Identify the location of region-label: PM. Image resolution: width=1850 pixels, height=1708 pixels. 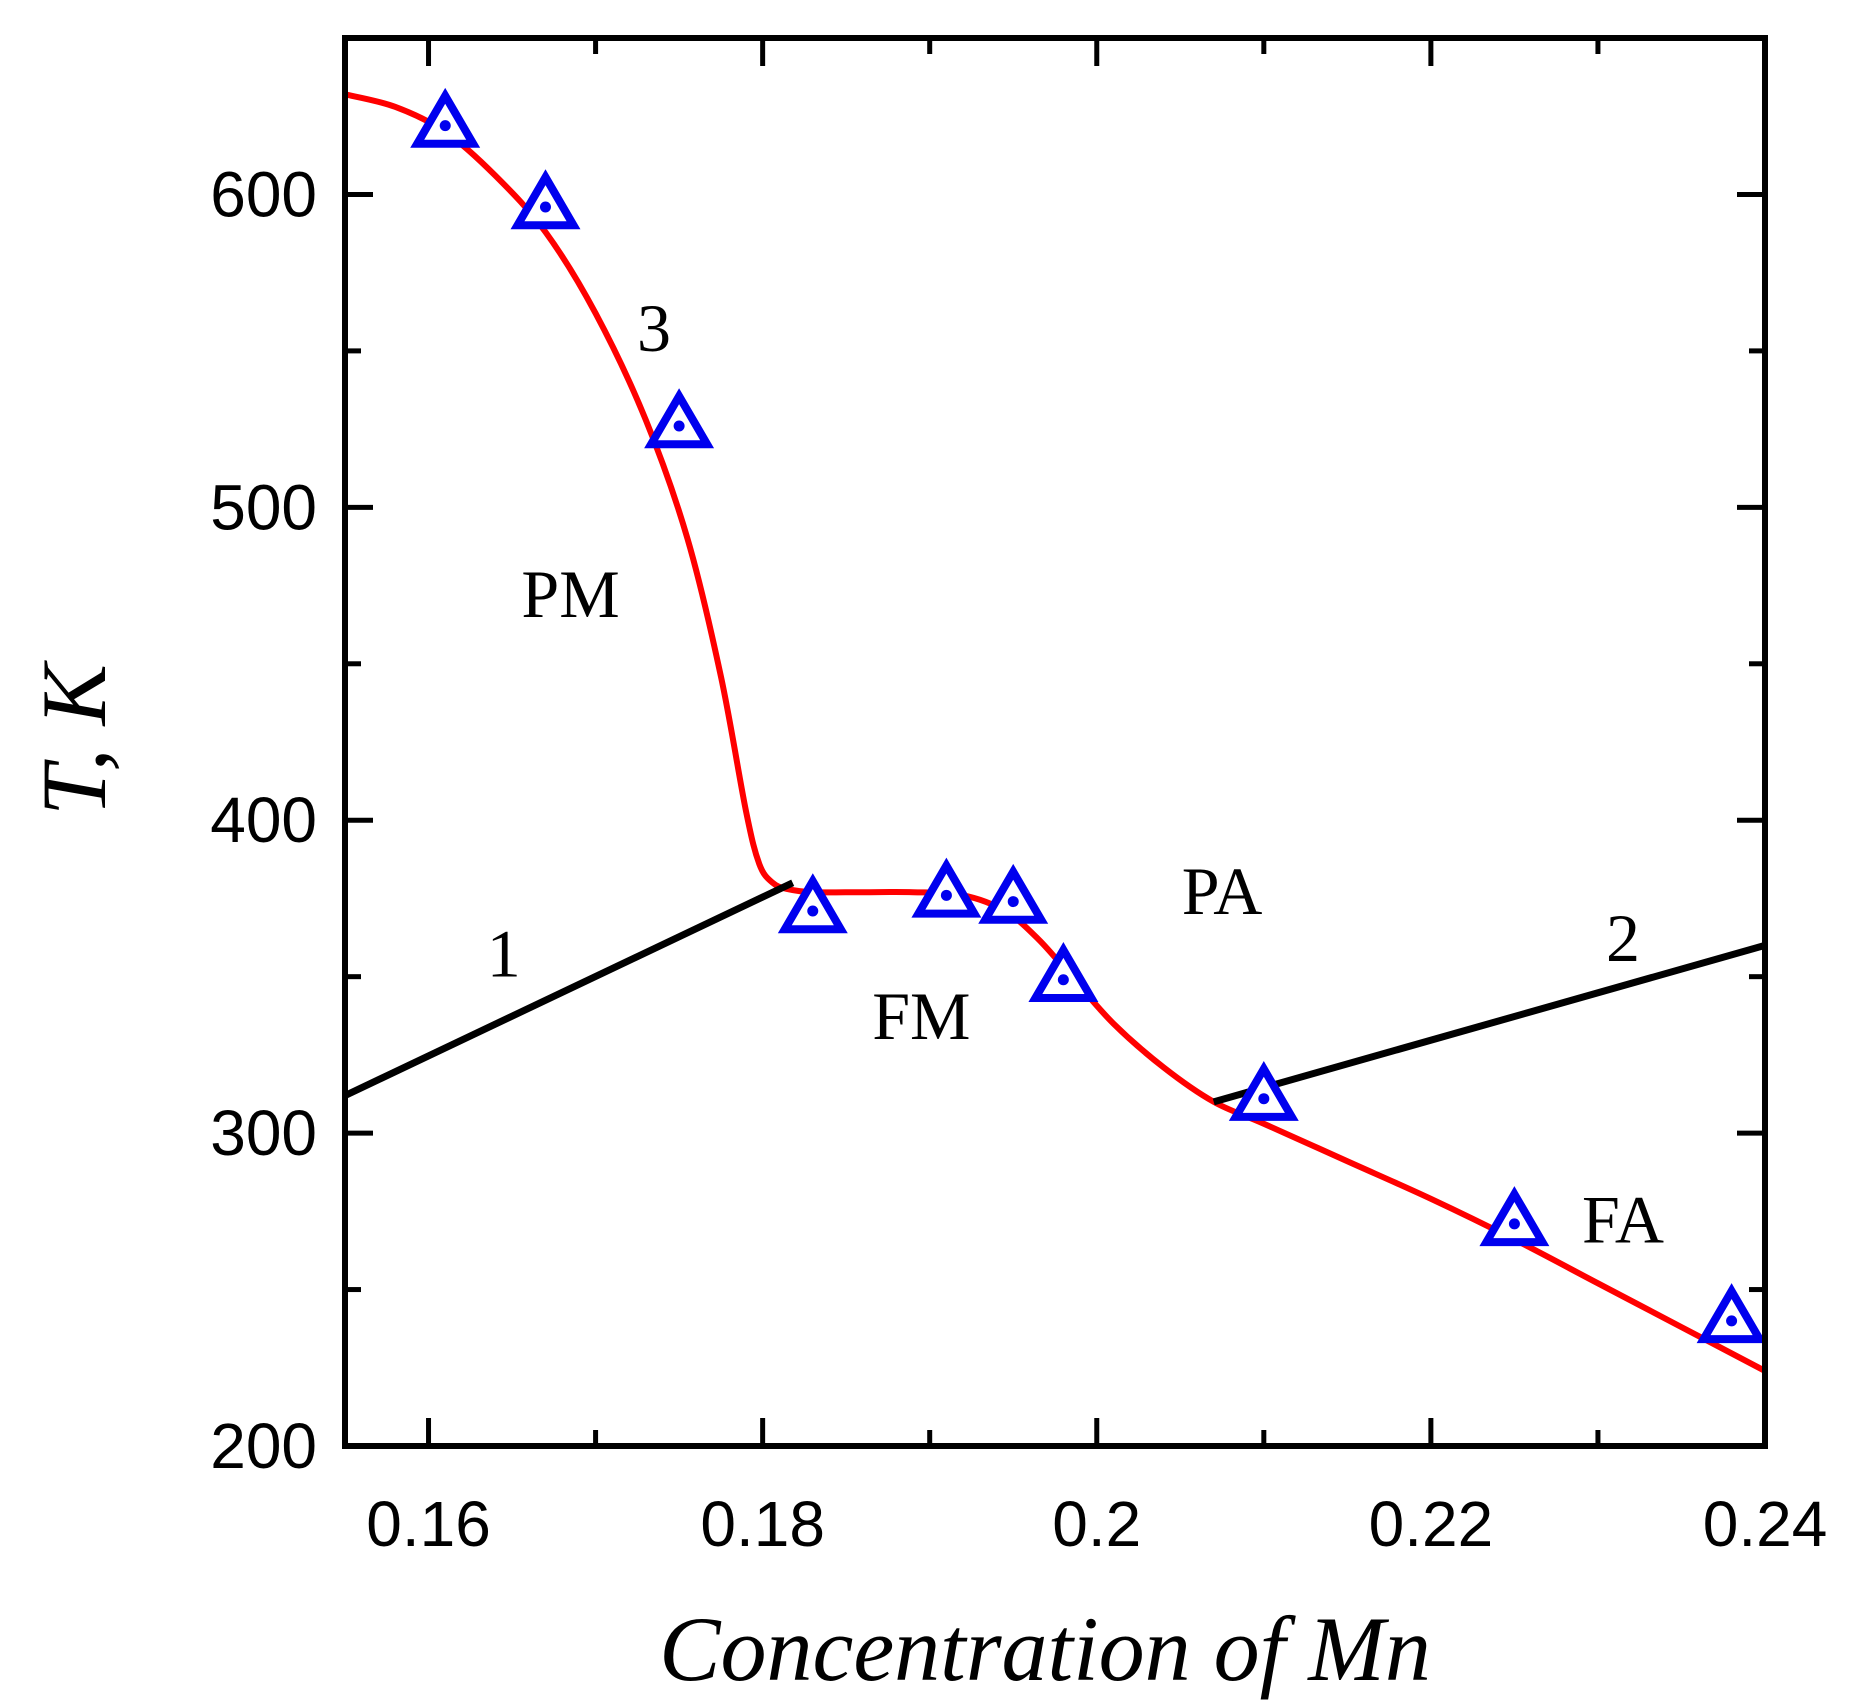
(570, 594).